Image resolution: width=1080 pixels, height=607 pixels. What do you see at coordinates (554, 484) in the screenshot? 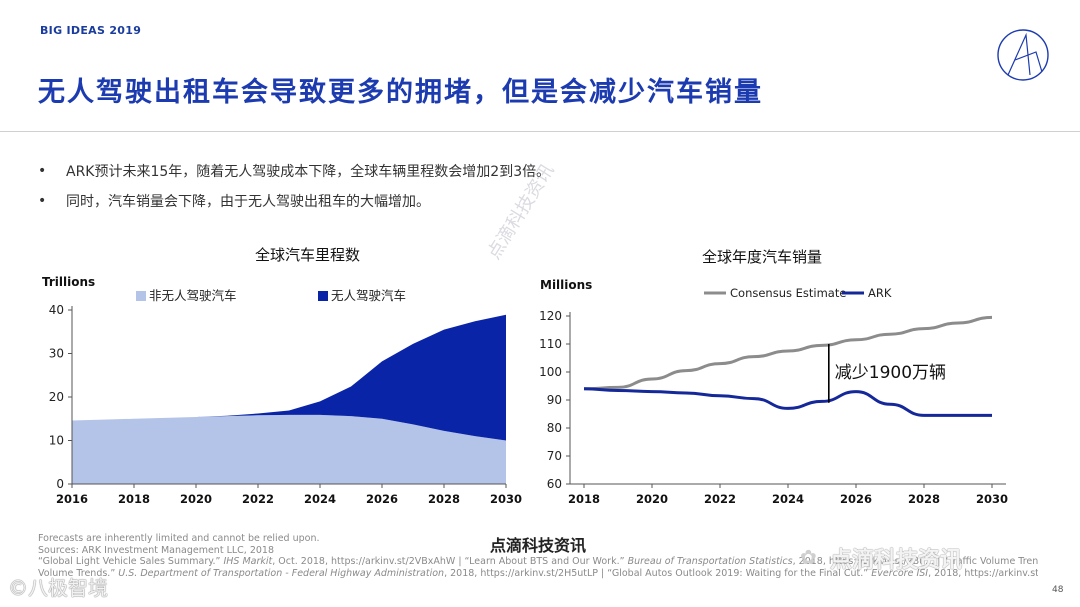
I see `y-tick-label: 60` at bounding box center [554, 484].